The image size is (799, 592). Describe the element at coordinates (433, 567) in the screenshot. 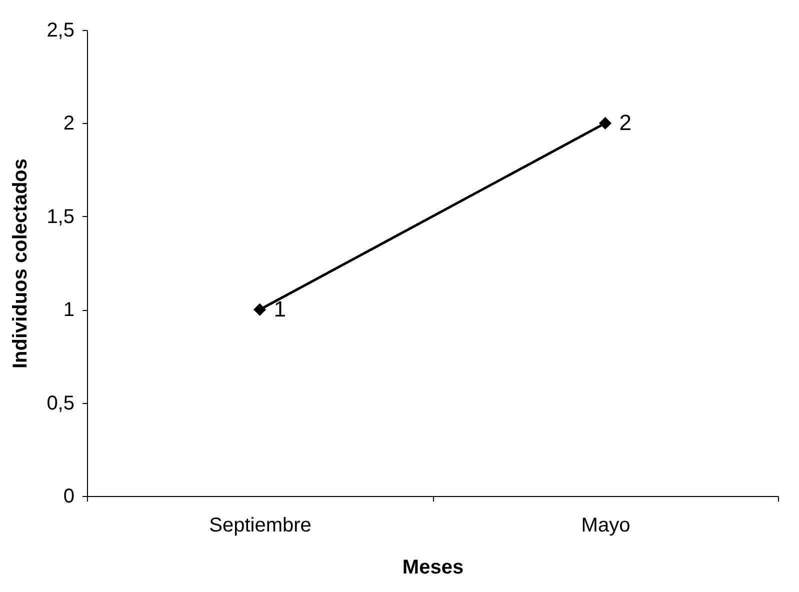

I see `x-axis-title: Meses` at that location.